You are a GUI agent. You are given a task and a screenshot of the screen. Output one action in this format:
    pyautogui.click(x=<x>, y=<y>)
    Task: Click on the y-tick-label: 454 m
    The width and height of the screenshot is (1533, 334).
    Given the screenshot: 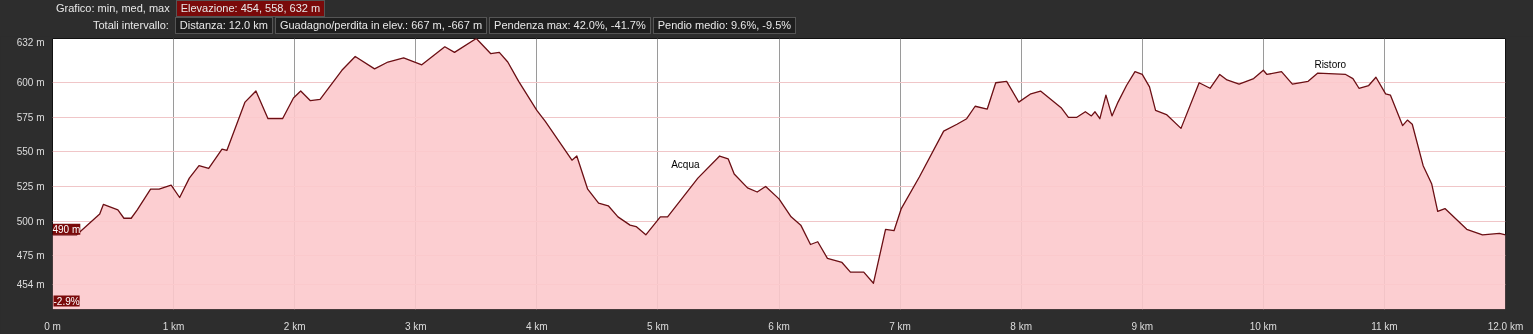 What is the action you would take?
    pyautogui.click(x=30, y=285)
    